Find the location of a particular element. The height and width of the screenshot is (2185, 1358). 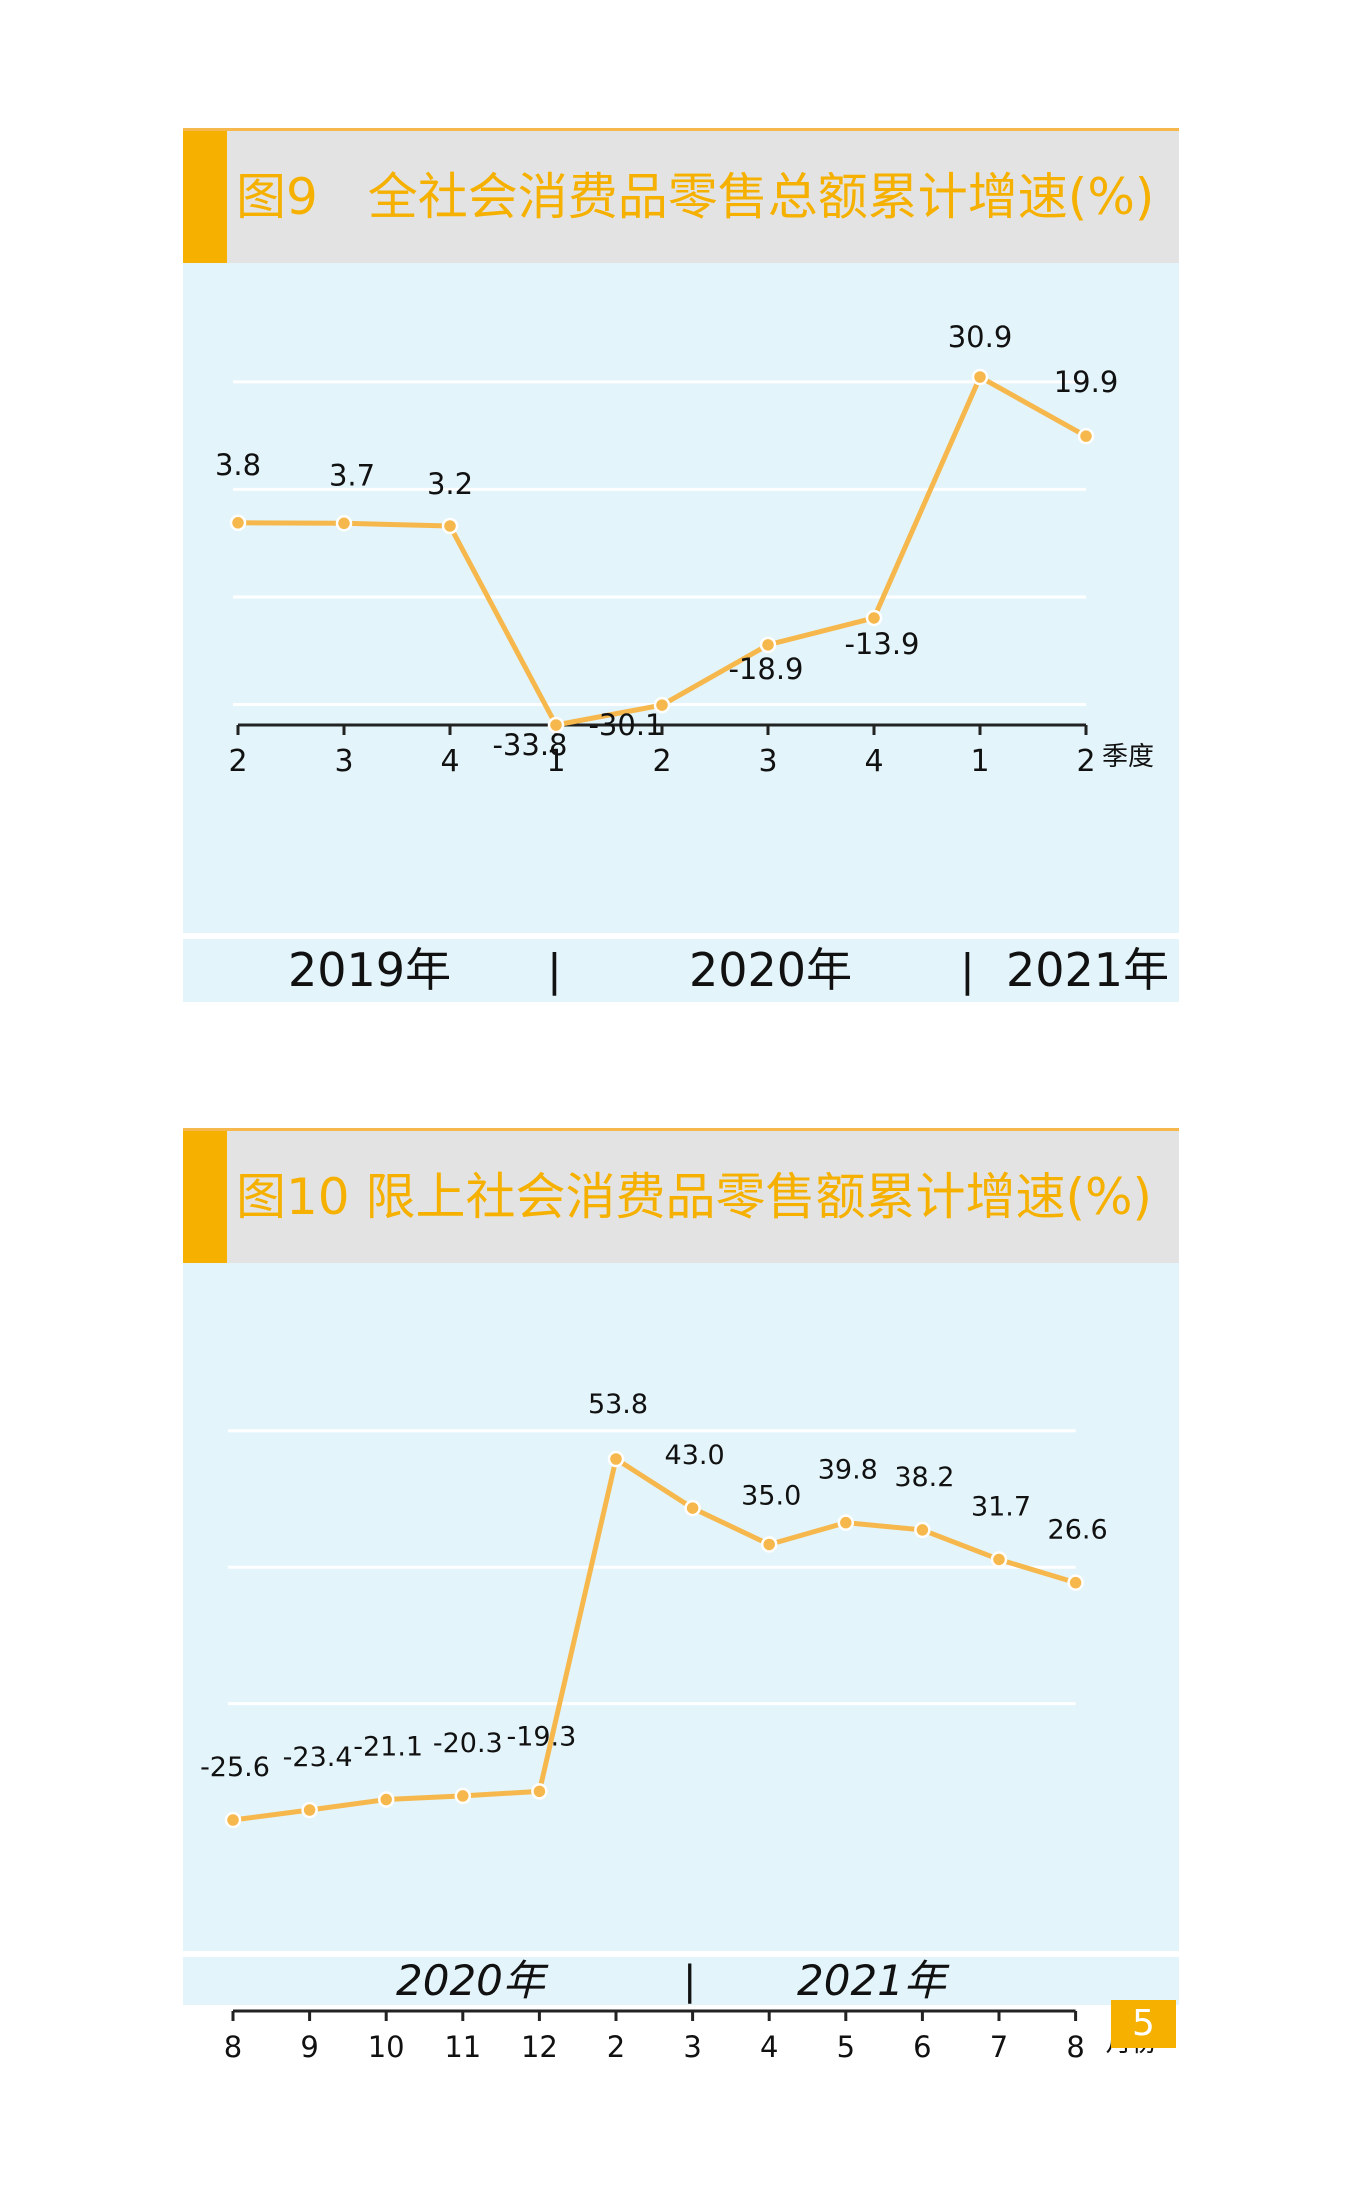

x-tick-label: 6 is located at coordinates (922, 2047).